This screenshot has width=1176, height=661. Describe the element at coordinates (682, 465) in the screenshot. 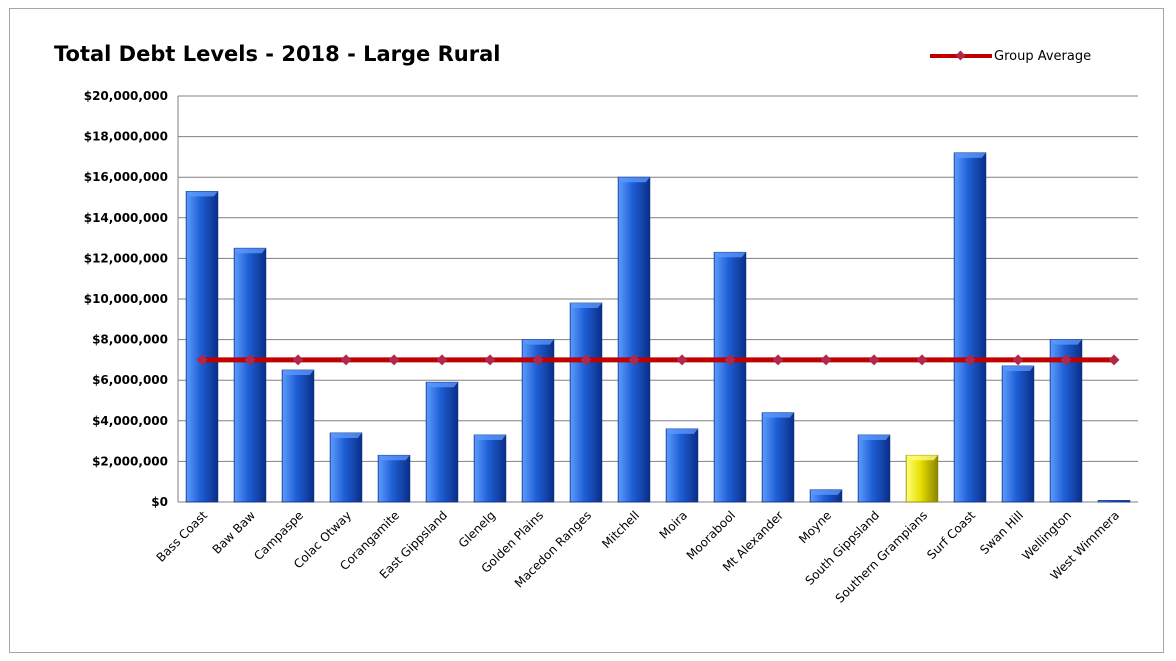

I see `bar-moira` at that location.